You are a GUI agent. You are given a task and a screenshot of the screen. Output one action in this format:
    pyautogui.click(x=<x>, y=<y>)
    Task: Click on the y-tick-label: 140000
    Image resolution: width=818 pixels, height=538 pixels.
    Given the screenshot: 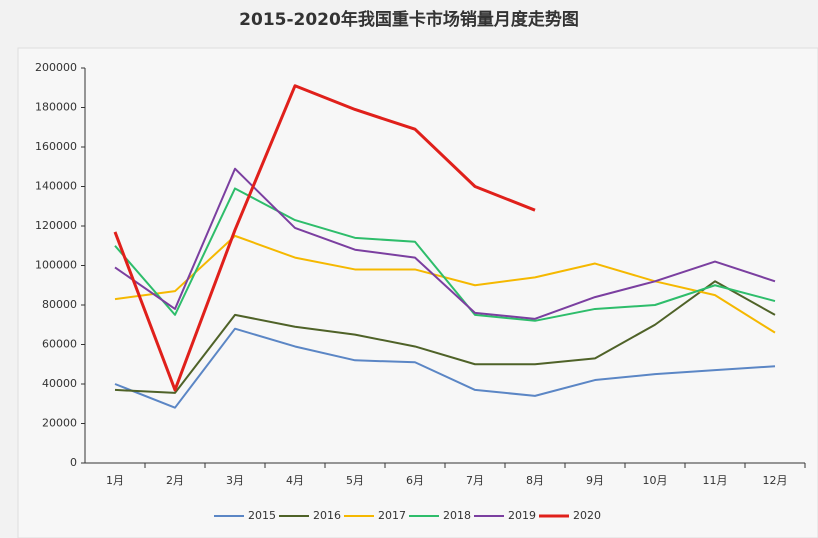 What is the action you would take?
    pyautogui.click(x=56, y=186)
    